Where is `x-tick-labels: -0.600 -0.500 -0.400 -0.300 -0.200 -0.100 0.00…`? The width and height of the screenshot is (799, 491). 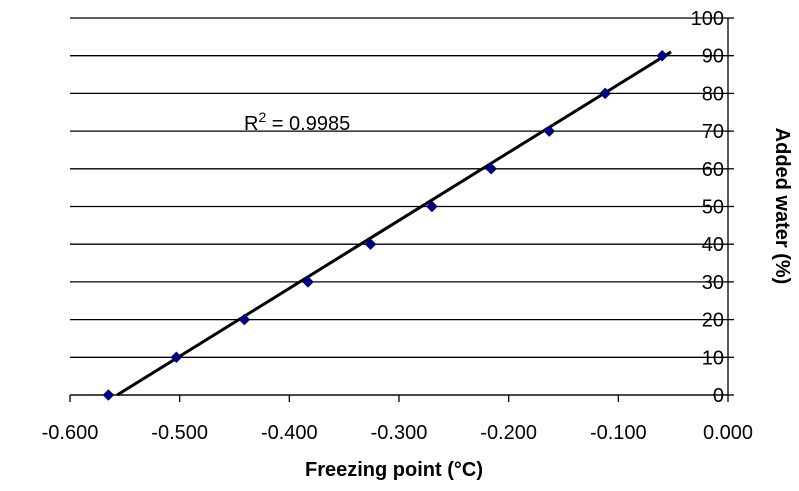
x-tick-labels: -0.600 -0.500 -0.400 -0.300 -0.200 -0.100 0.00… is located at coordinates (397, 433).